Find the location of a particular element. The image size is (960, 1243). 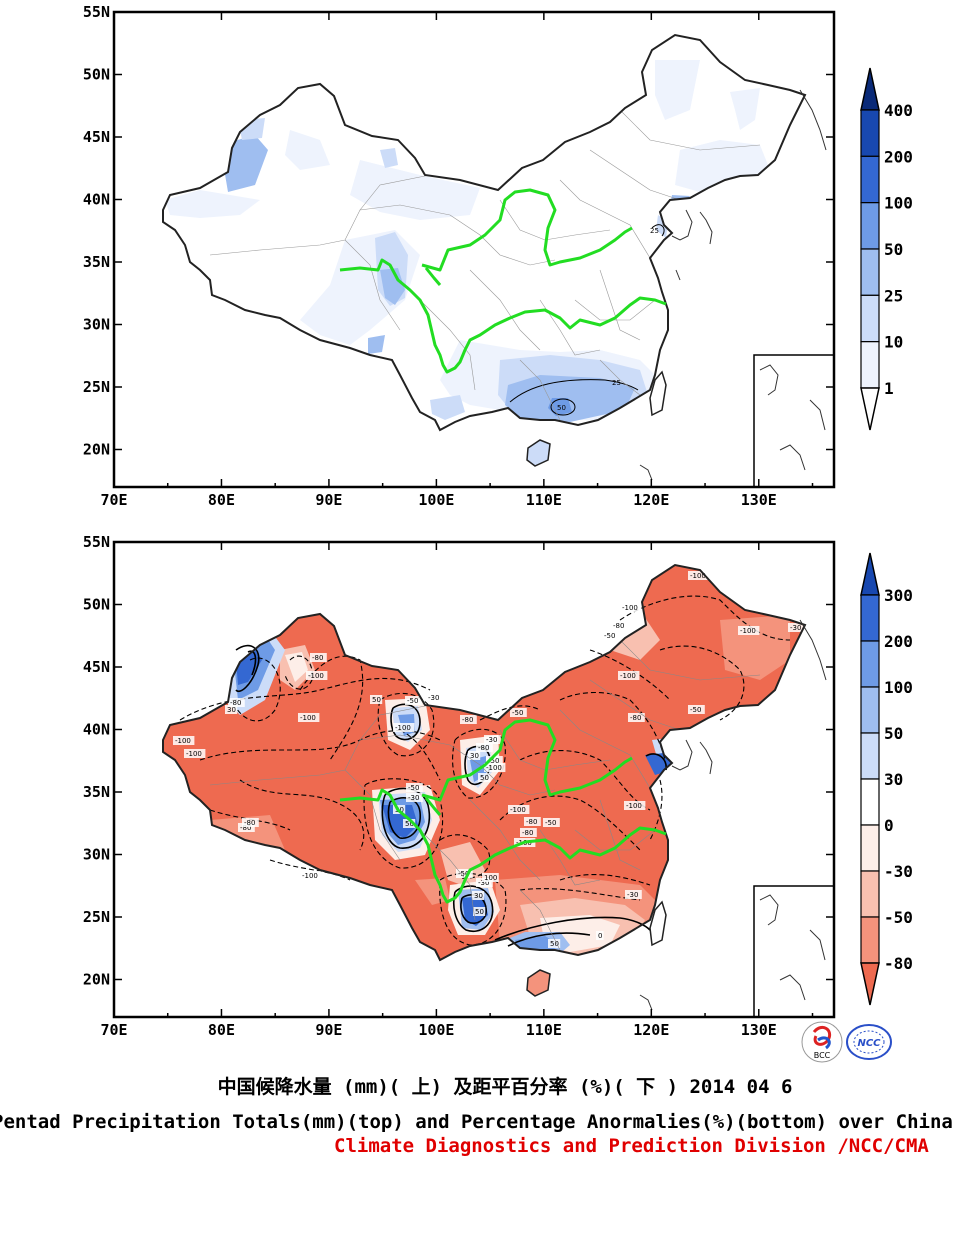

anomaly-label: 30 is located at coordinates (474, 755).